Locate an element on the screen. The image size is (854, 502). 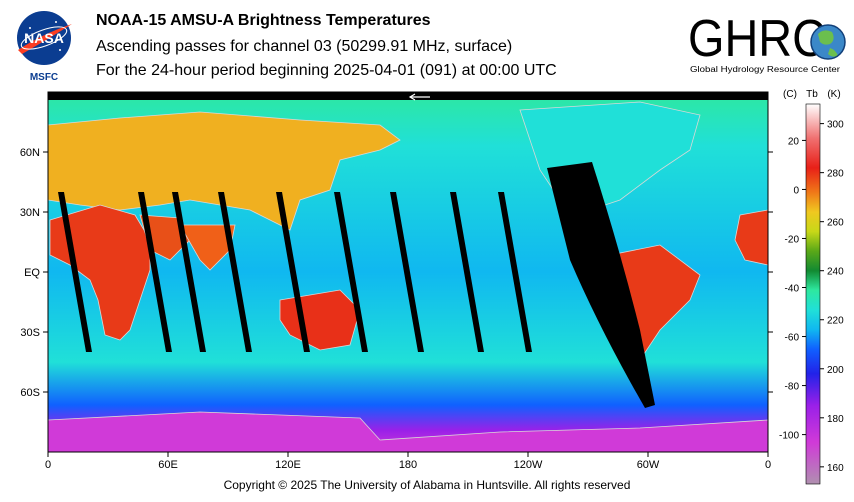
msfc-logo-text: MSFC is located at coordinates (44, 77).